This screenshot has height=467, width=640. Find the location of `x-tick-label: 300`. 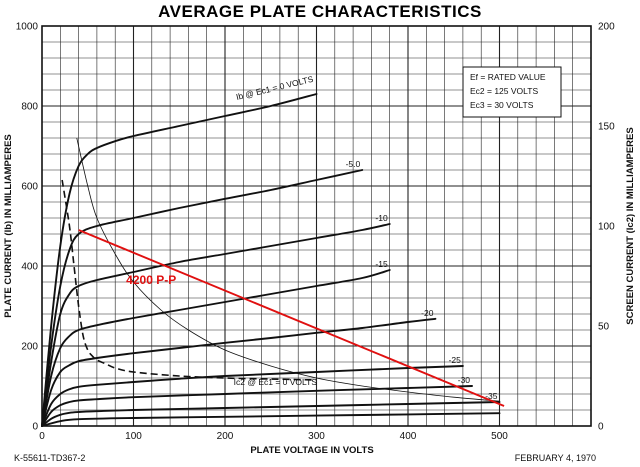

x-tick-label: 300 is located at coordinates (316, 436).